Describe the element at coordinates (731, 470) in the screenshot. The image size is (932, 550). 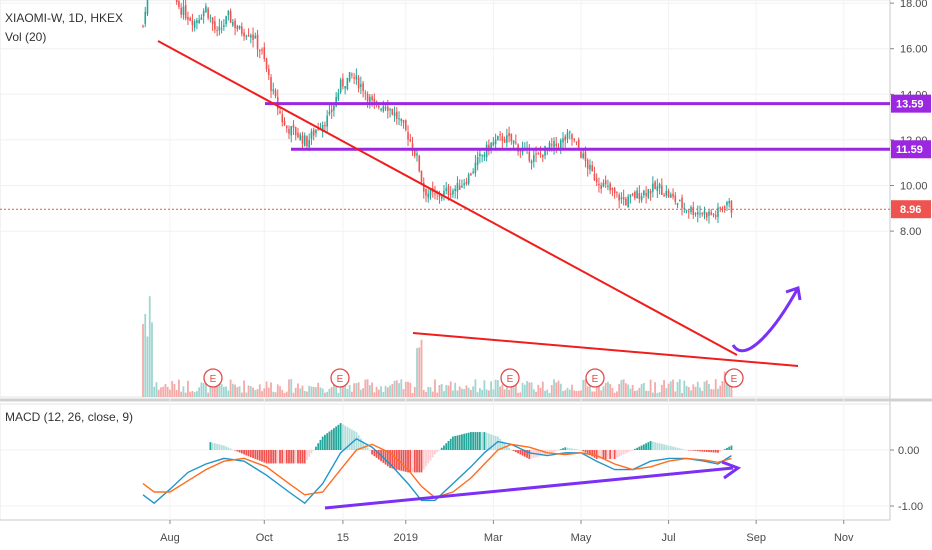
I see `macd-divergence-arrowhead` at that location.